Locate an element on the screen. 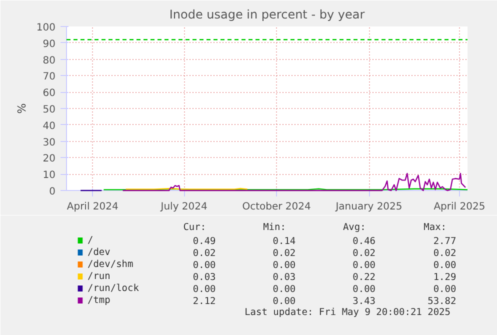 The width and height of the screenshot is (497, 335). y-tick-label: 90 is located at coordinates (49, 44).